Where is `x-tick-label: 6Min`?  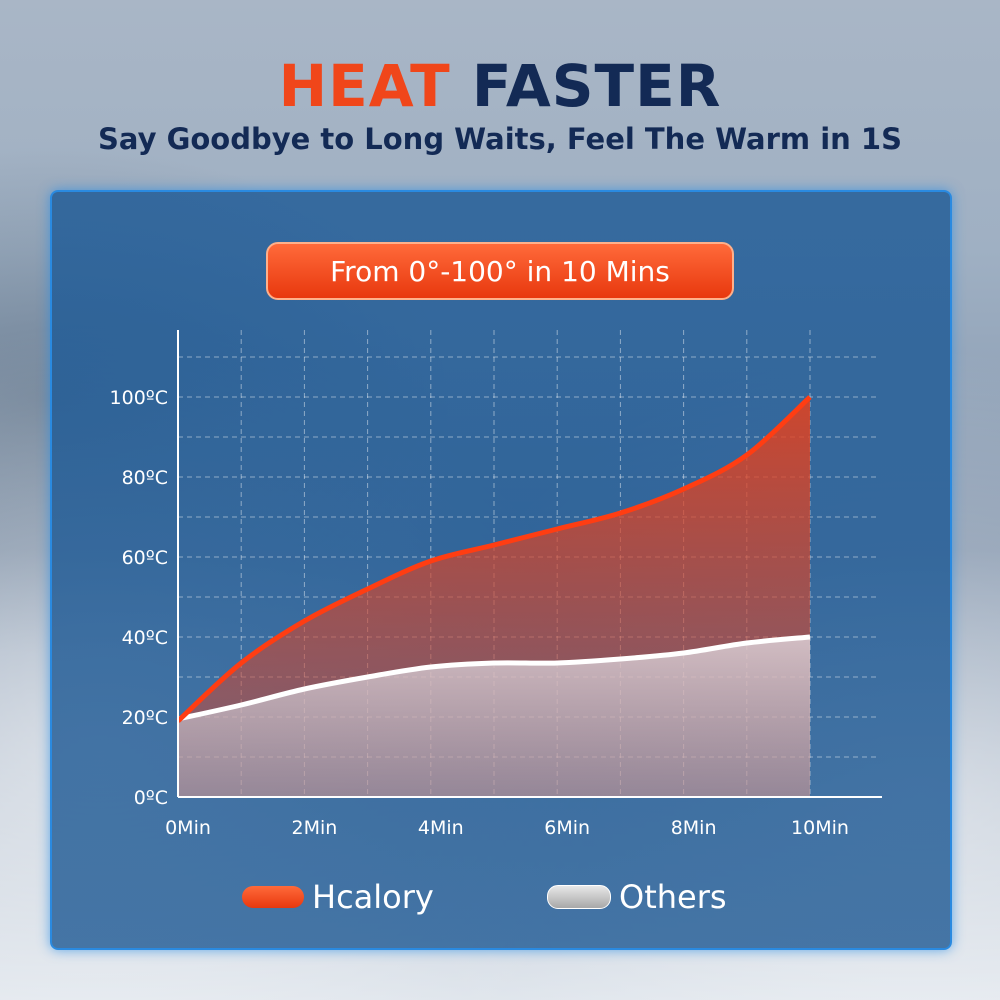
x-tick-label: 6Min is located at coordinates (567, 828).